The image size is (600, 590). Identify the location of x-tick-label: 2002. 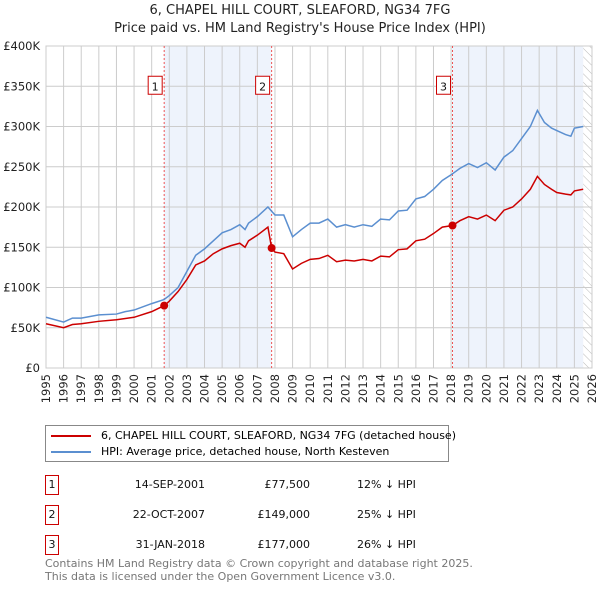
(169, 388).